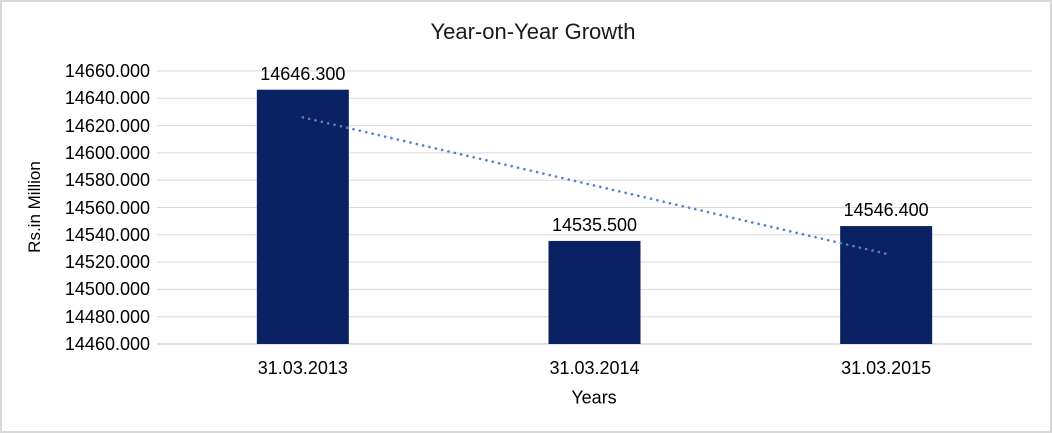 The image size is (1052, 433). I want to click on bar-data-label: 14535.500, so click(594, 224).